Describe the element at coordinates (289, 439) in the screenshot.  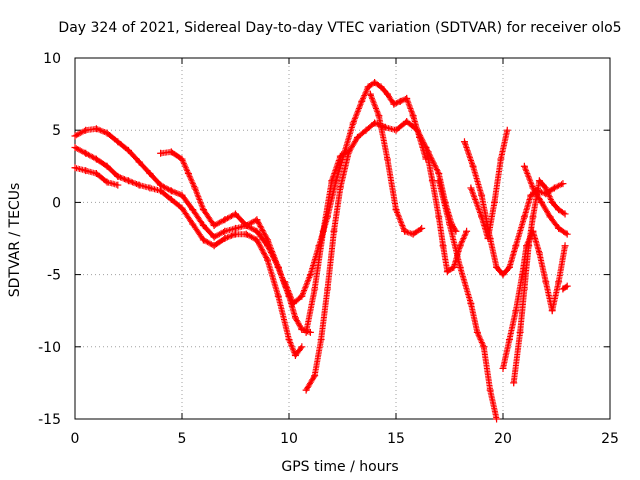
I see `x-tick-label: 10` at that location.